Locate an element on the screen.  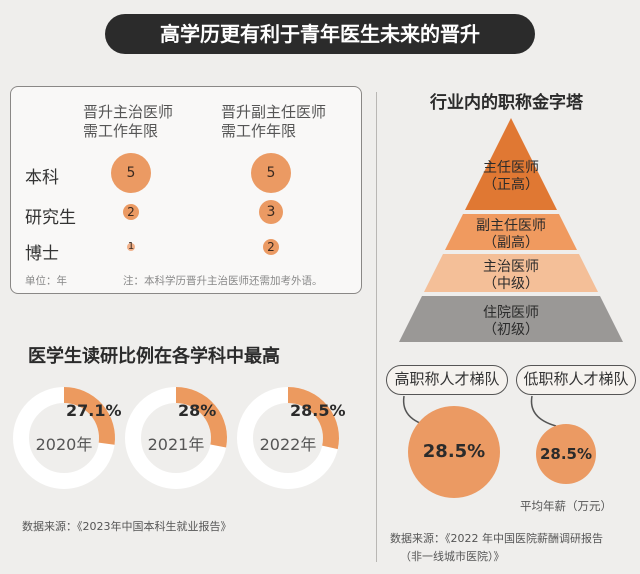
ring-value-label-1: 28% is located at coordinates (197, 410).